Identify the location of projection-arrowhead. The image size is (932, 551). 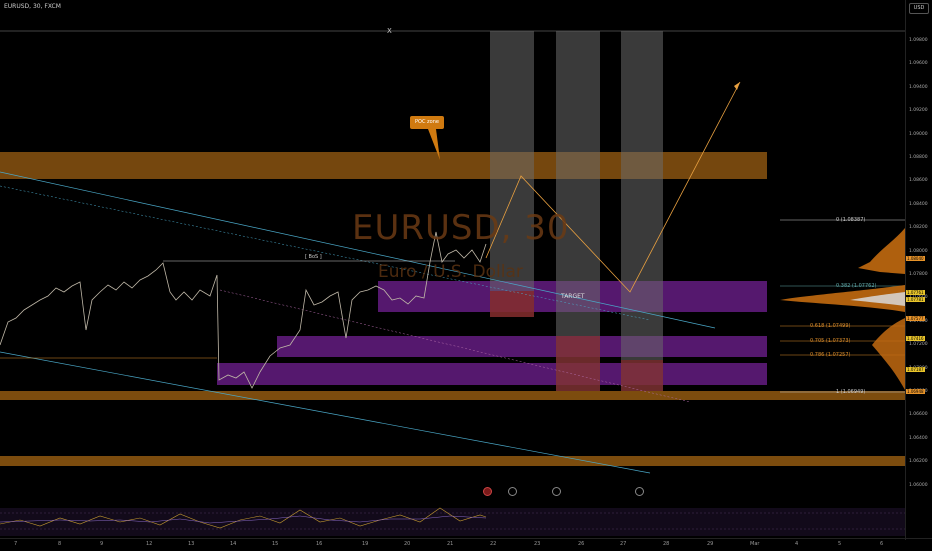
(737, 86).